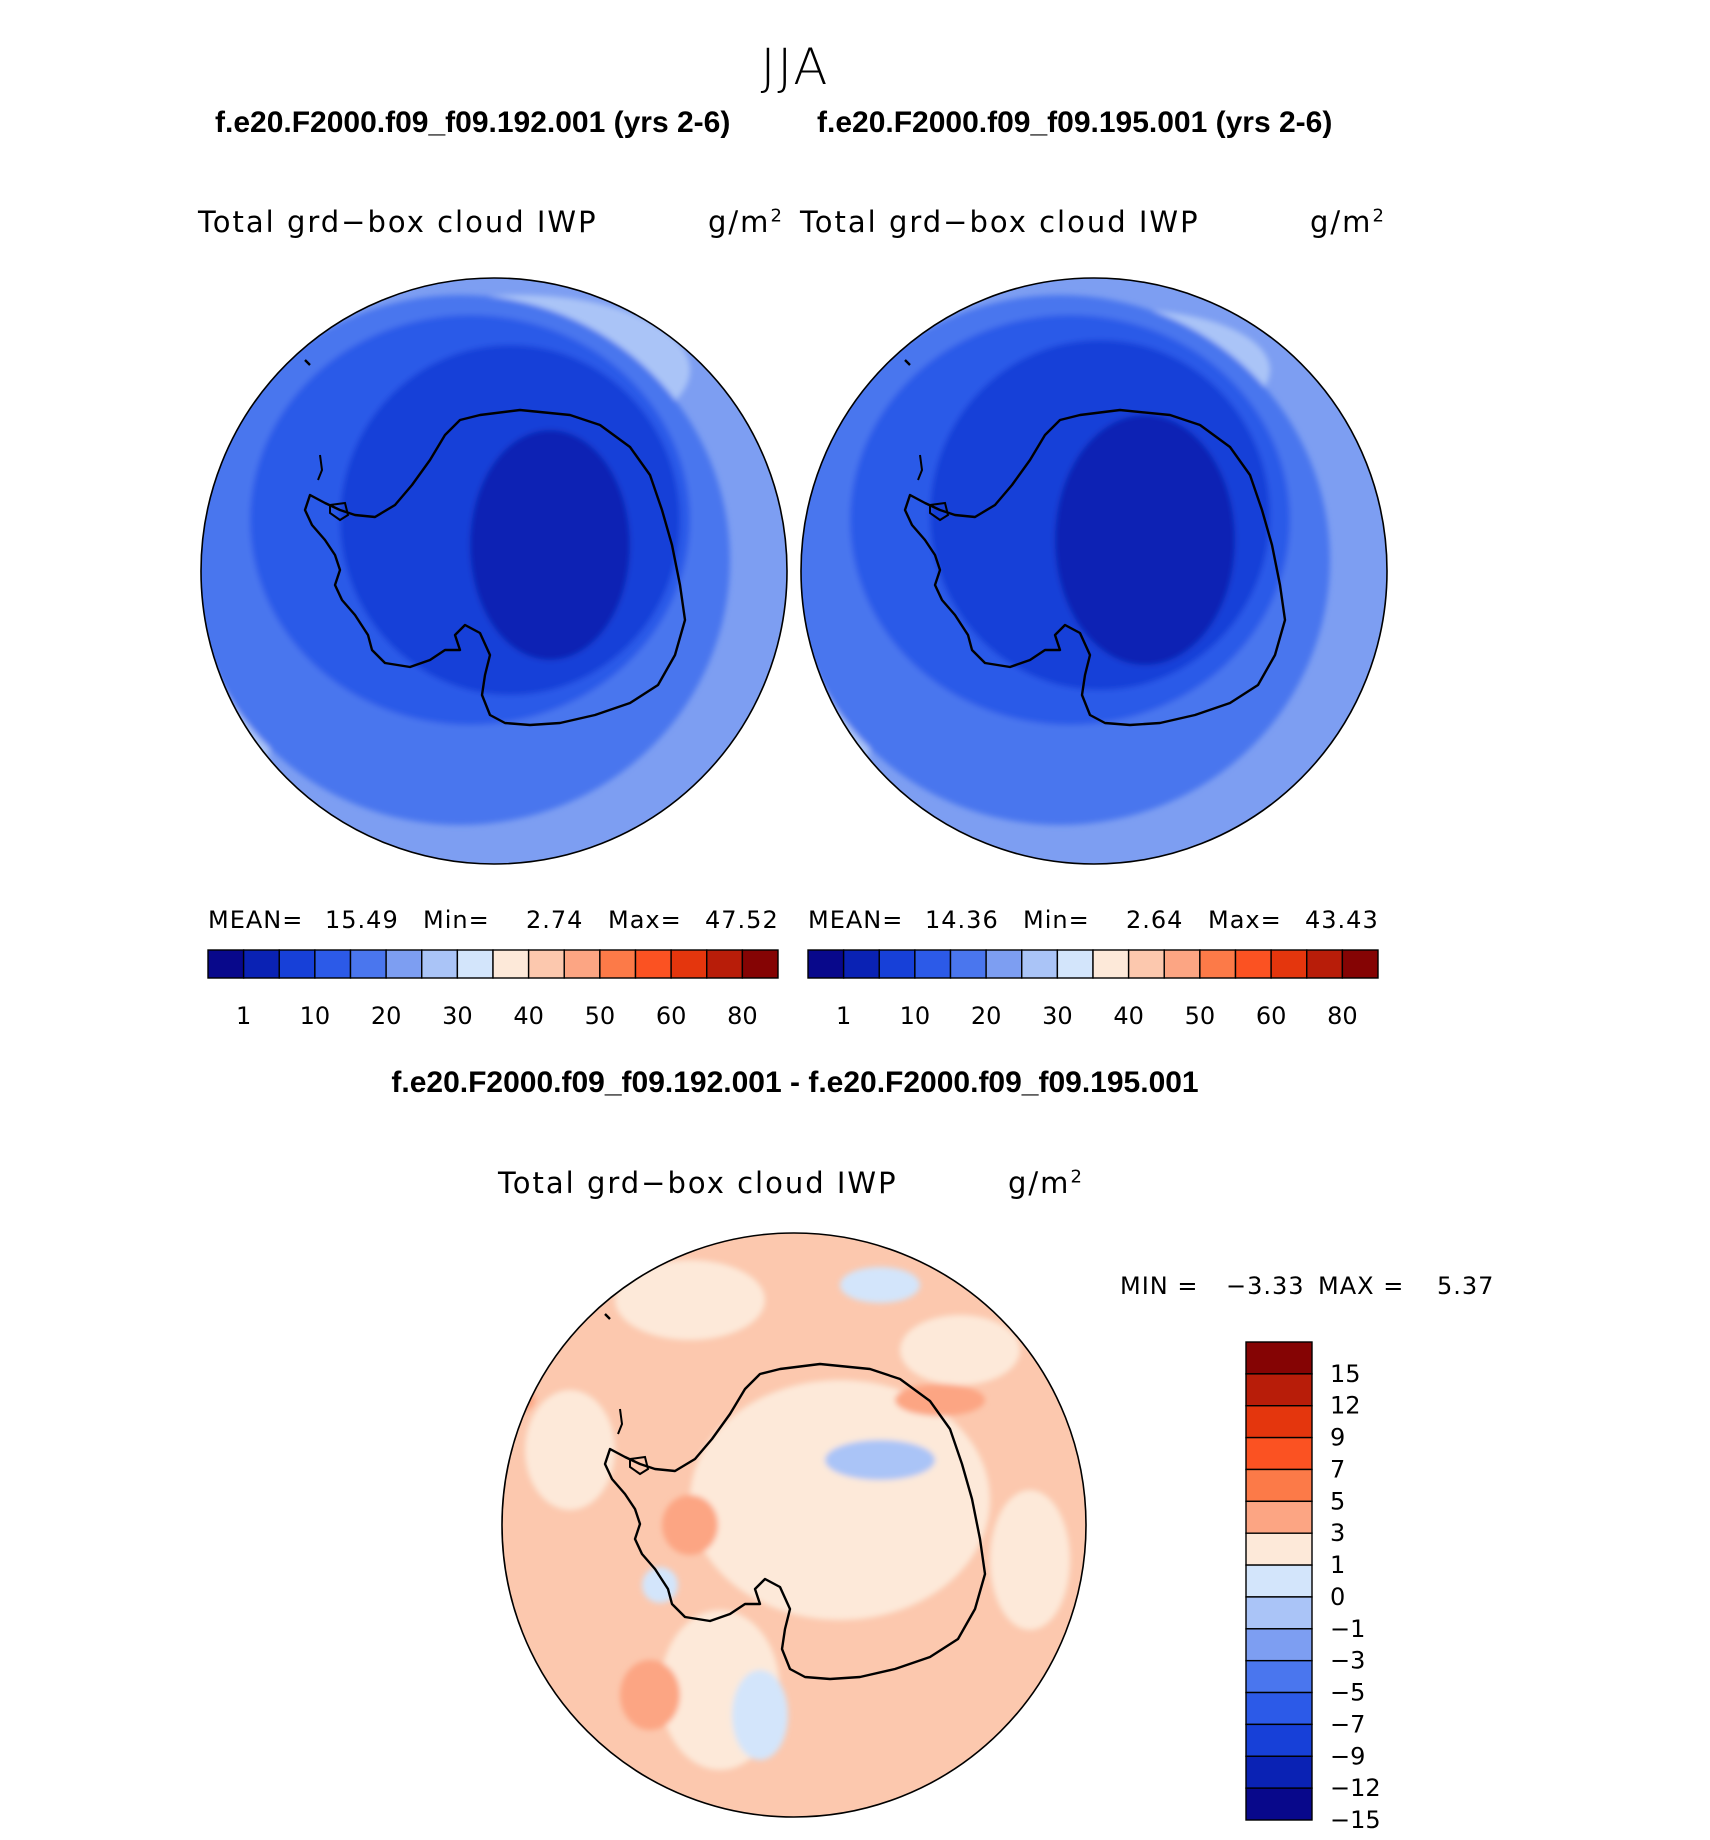 Image resolution: width=1710 pixels, height=1840 pixels. What do you see at coordinates (1159, 1286) in the screenshot?
I see `diff-min-label: MIN =` at bounding box center [1159, 1286].